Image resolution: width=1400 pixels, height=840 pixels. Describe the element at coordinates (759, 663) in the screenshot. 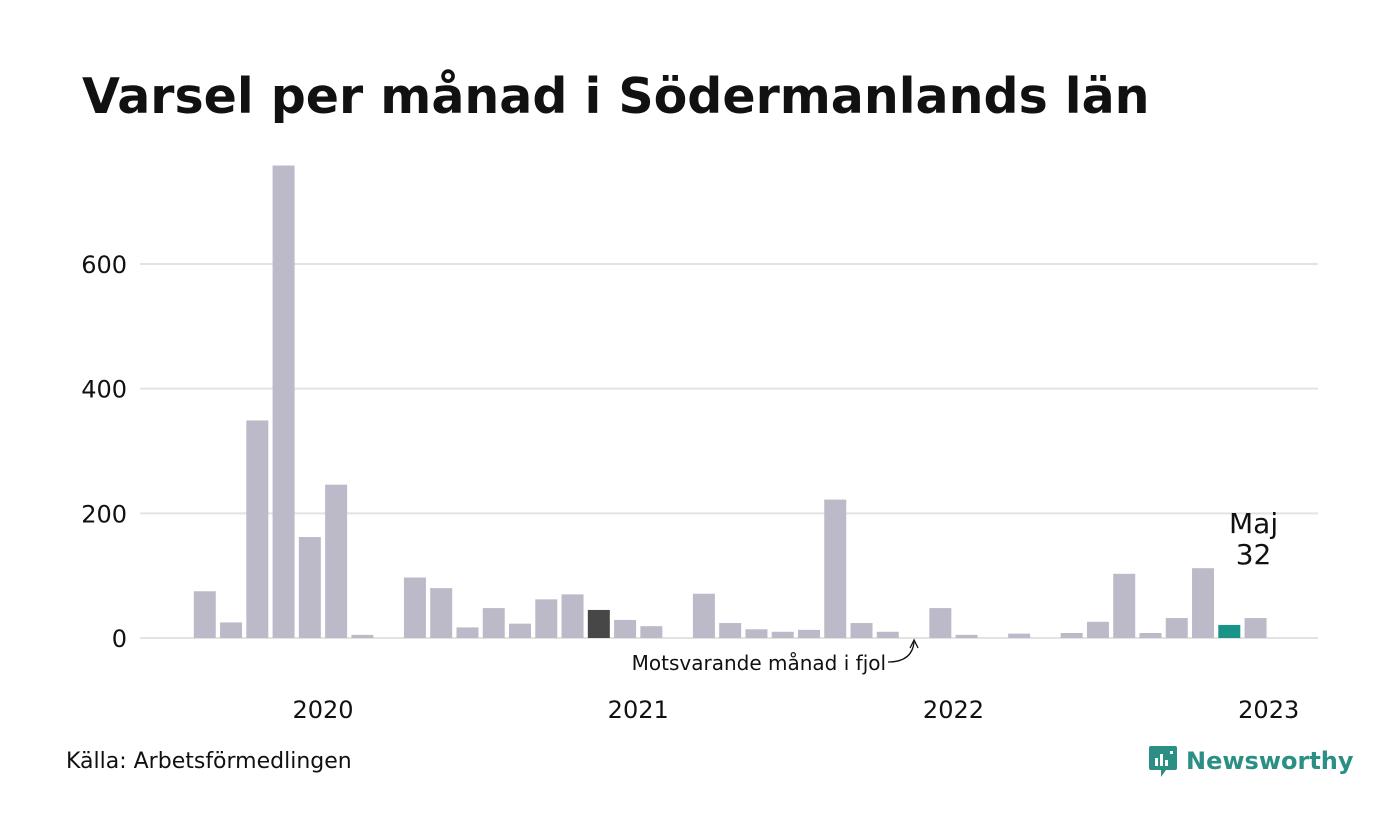

I see `previous-year-annotation: Motsvarande månad i fjol` at that location.